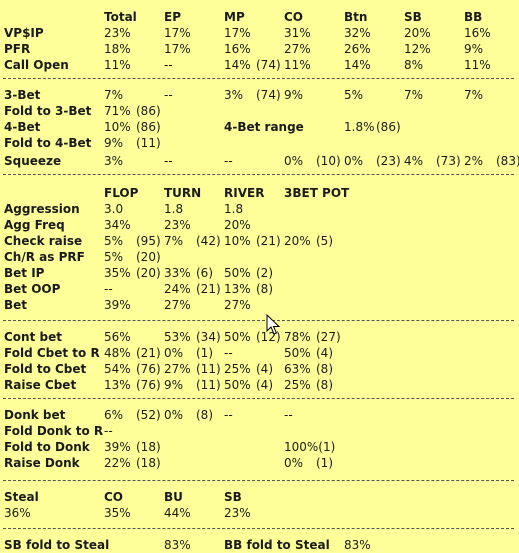 This screenshot has height=553, width=519. What do you see at coordinates (114, 209) in the screenshot?
I see `stat-value: 3.0` at bounding box center [114, 209].